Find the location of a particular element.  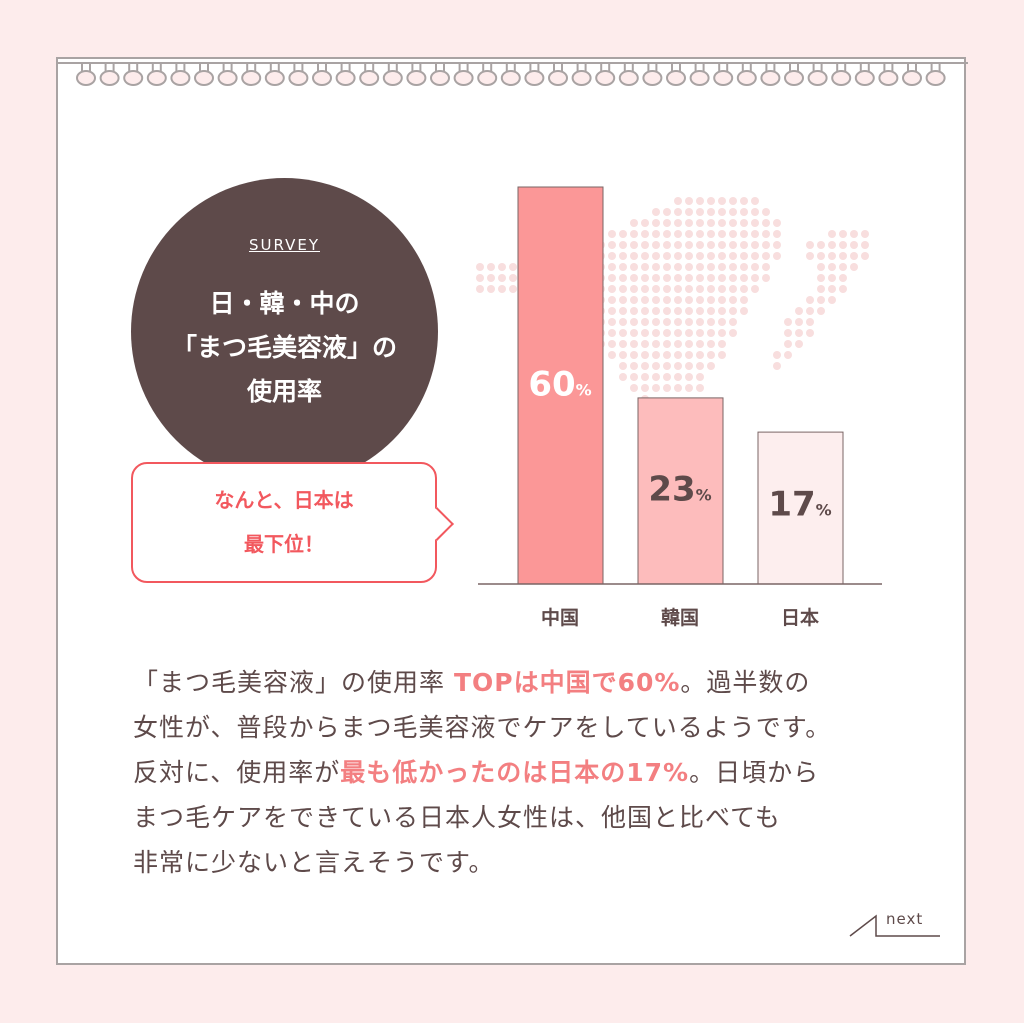

paragraph-line: まつ毛ケアをできている日本人女性は、他国と比べても is located at coordinates (482, 817).